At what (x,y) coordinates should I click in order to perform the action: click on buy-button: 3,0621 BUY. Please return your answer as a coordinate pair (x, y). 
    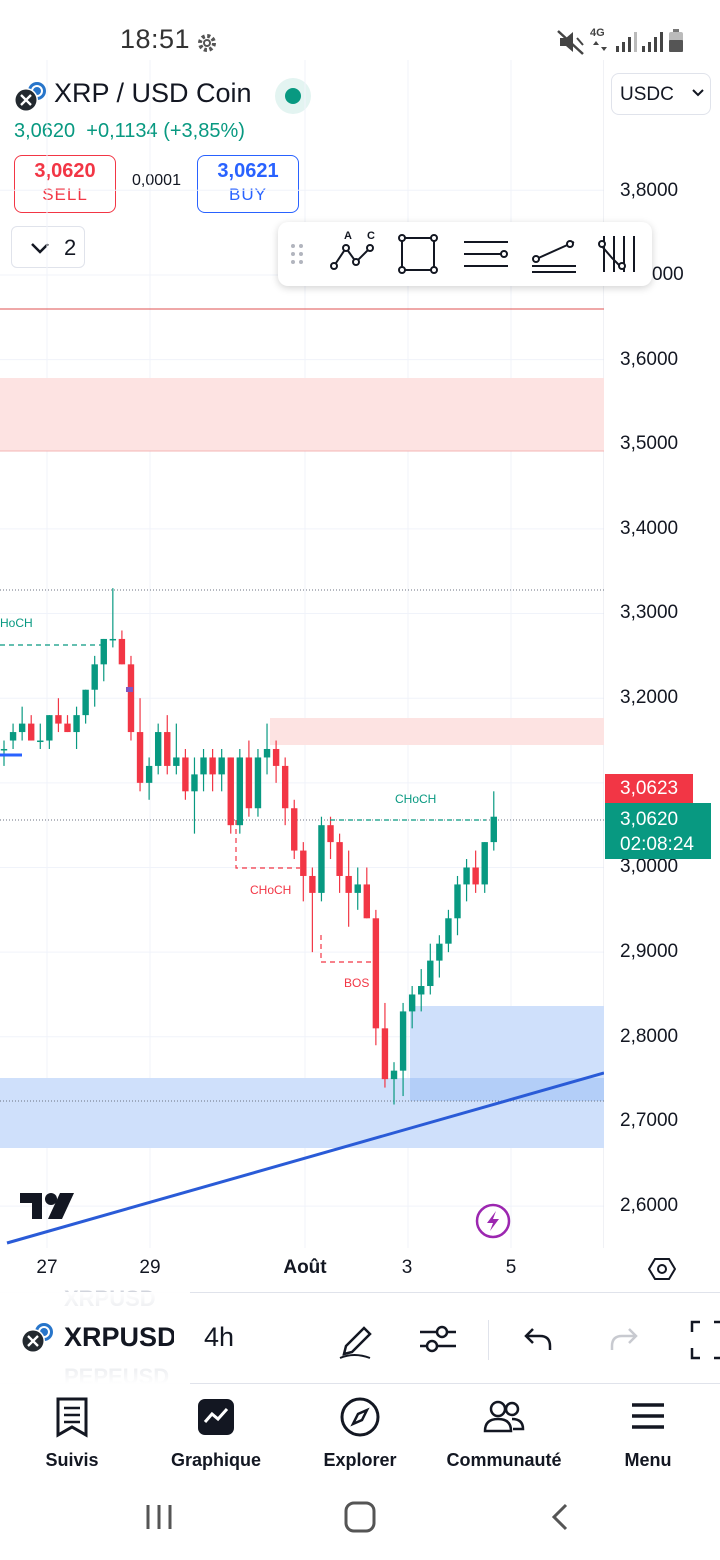
    Looking at the image, I should click on (248, 184).